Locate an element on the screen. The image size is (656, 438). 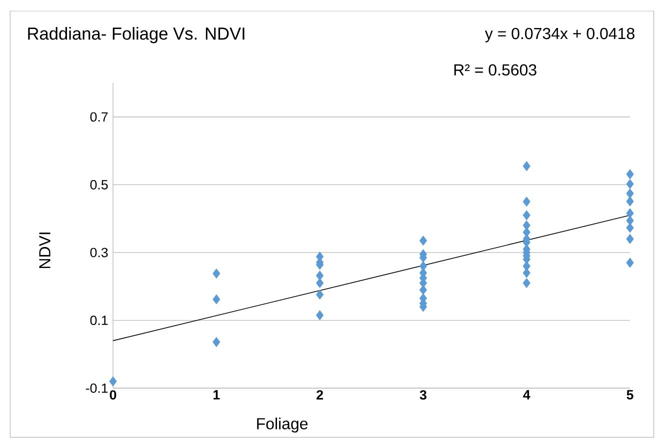
x-tick-label: 1 is located at coordinates (217, 395).